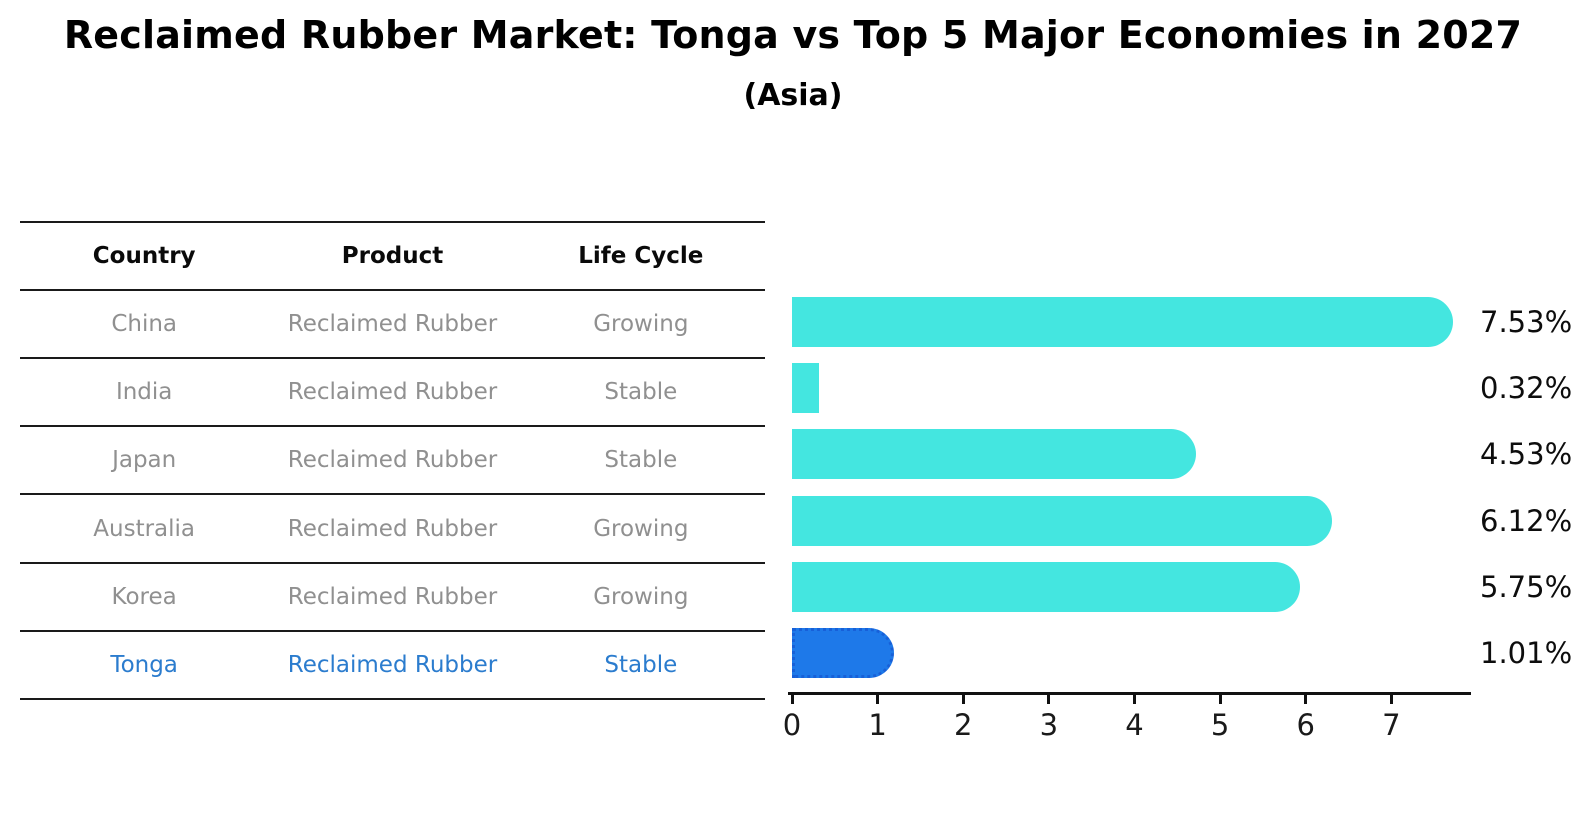 This screenshot has height=823, width=1586. What do you see at coordinates (877, 725) in the screenshot?
I see `tick-label: 1` at bounding box center [877, 725].